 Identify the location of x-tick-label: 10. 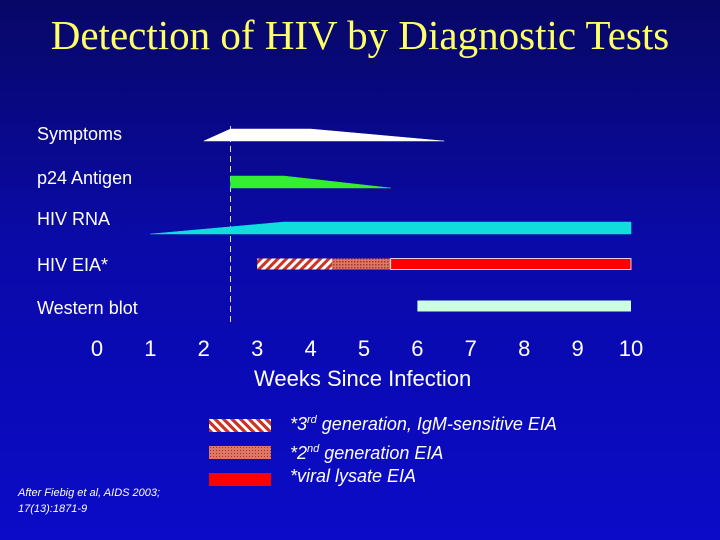
(631, 348).